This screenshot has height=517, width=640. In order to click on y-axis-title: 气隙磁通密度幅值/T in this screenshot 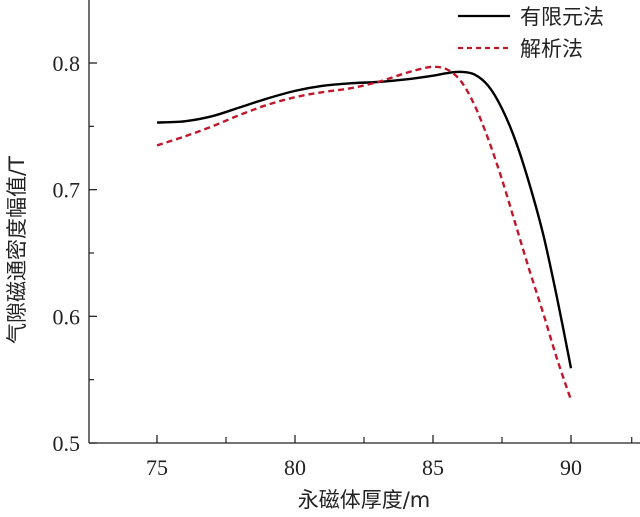, I will do `click(17, 250)`.